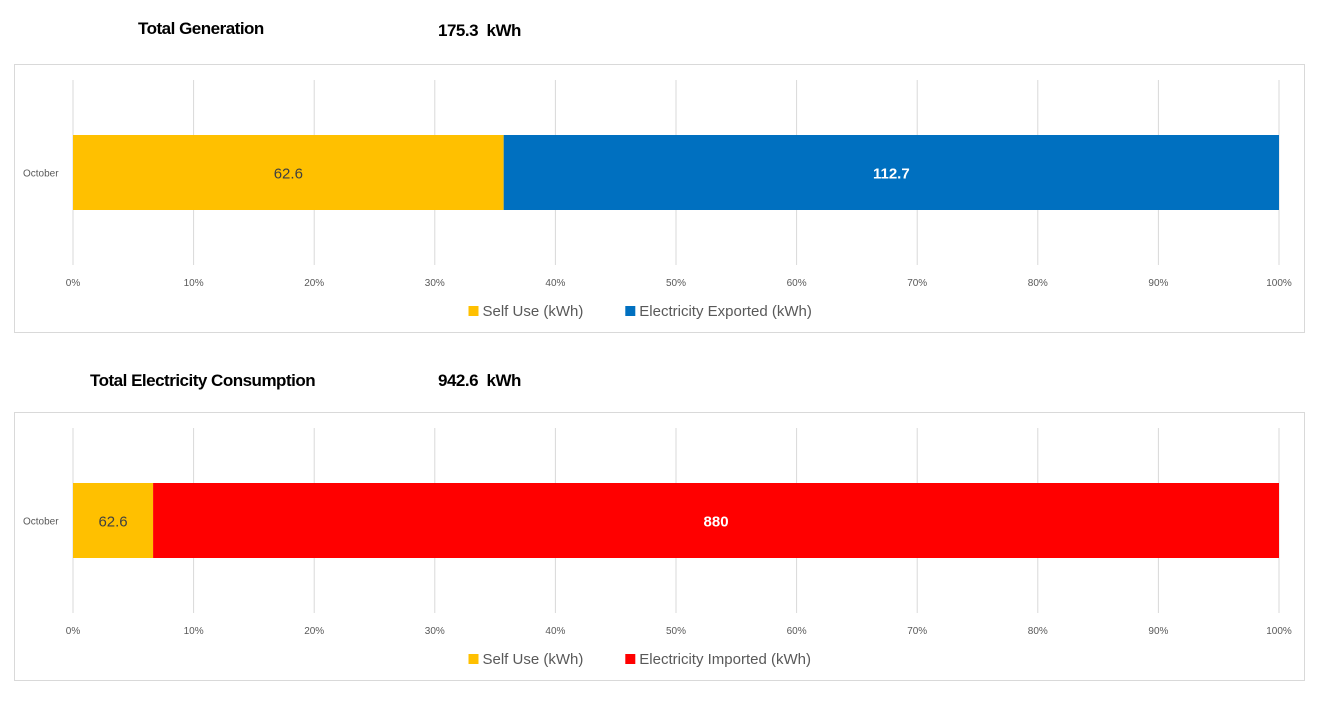  I want to click on chart1-total-value: 175.3, so click(458, 30).